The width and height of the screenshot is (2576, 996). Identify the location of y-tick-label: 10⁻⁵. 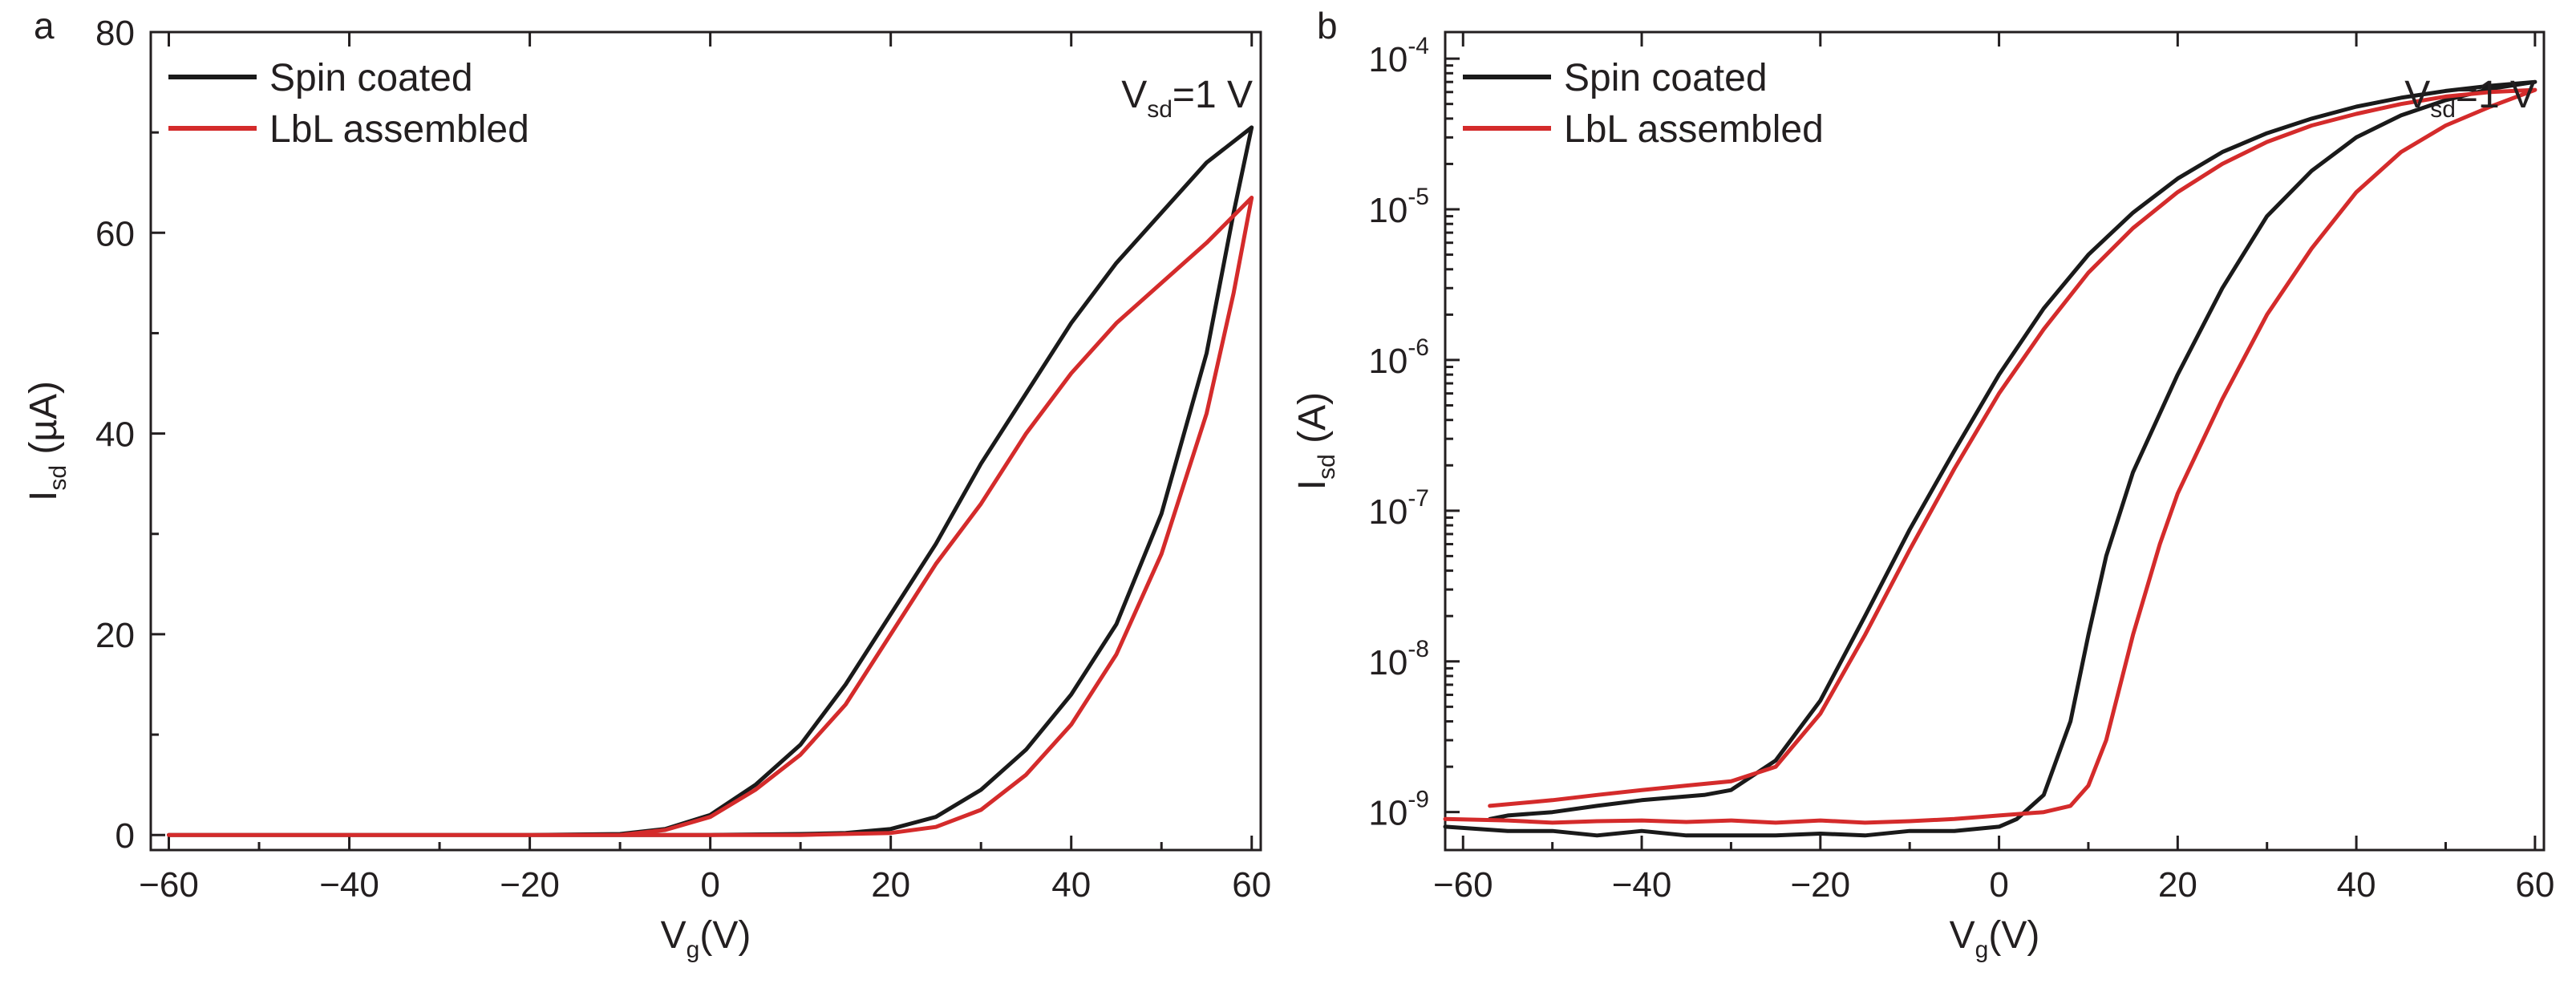
(1398, 207).